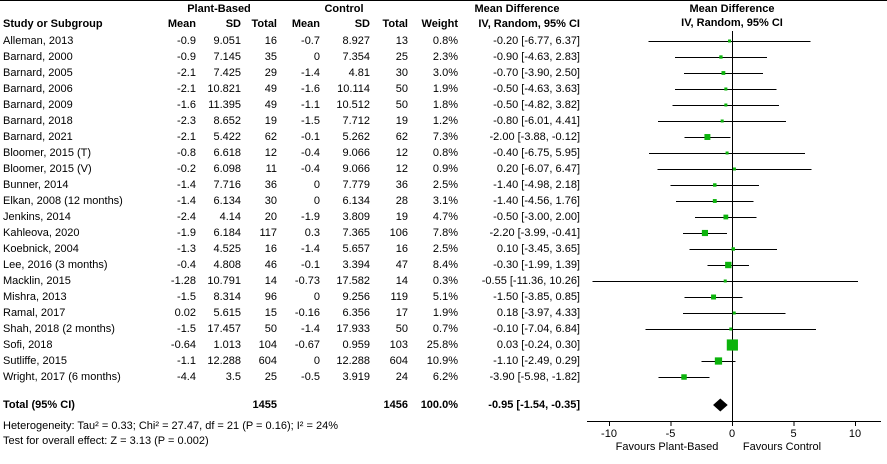 Image resolution: width=887 pixels, height=464 pixels. I want to click on cell-c_total: 119, so click(399, 297).